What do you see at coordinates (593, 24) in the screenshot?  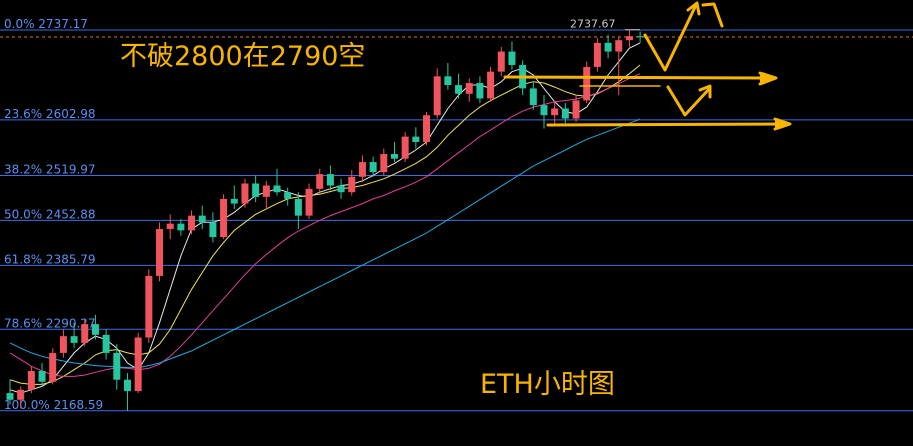 I see `high-label: 2737.67` at bounding box center [593, 24].